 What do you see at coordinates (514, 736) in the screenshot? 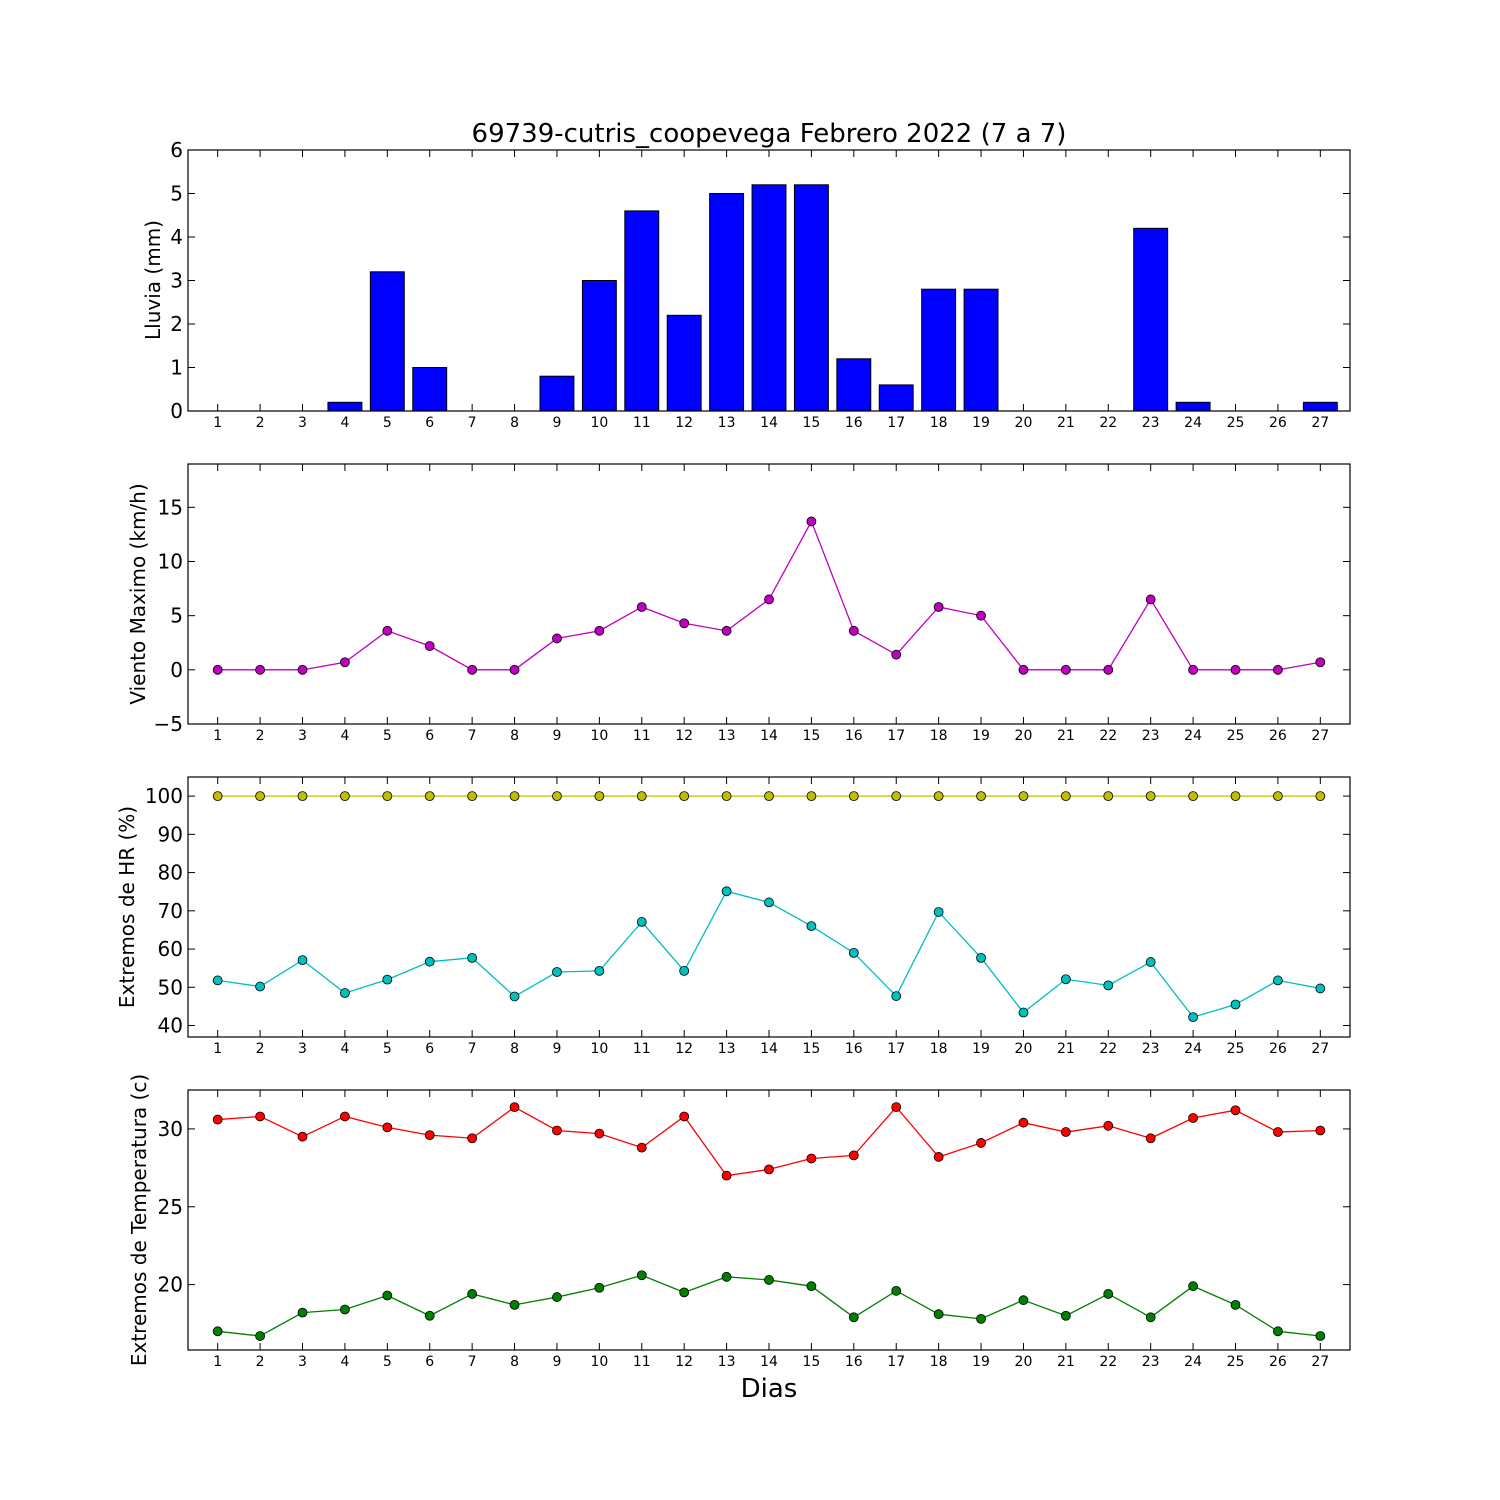
I see `wind-xtick-label: 8` at bounding box center [514, 736].